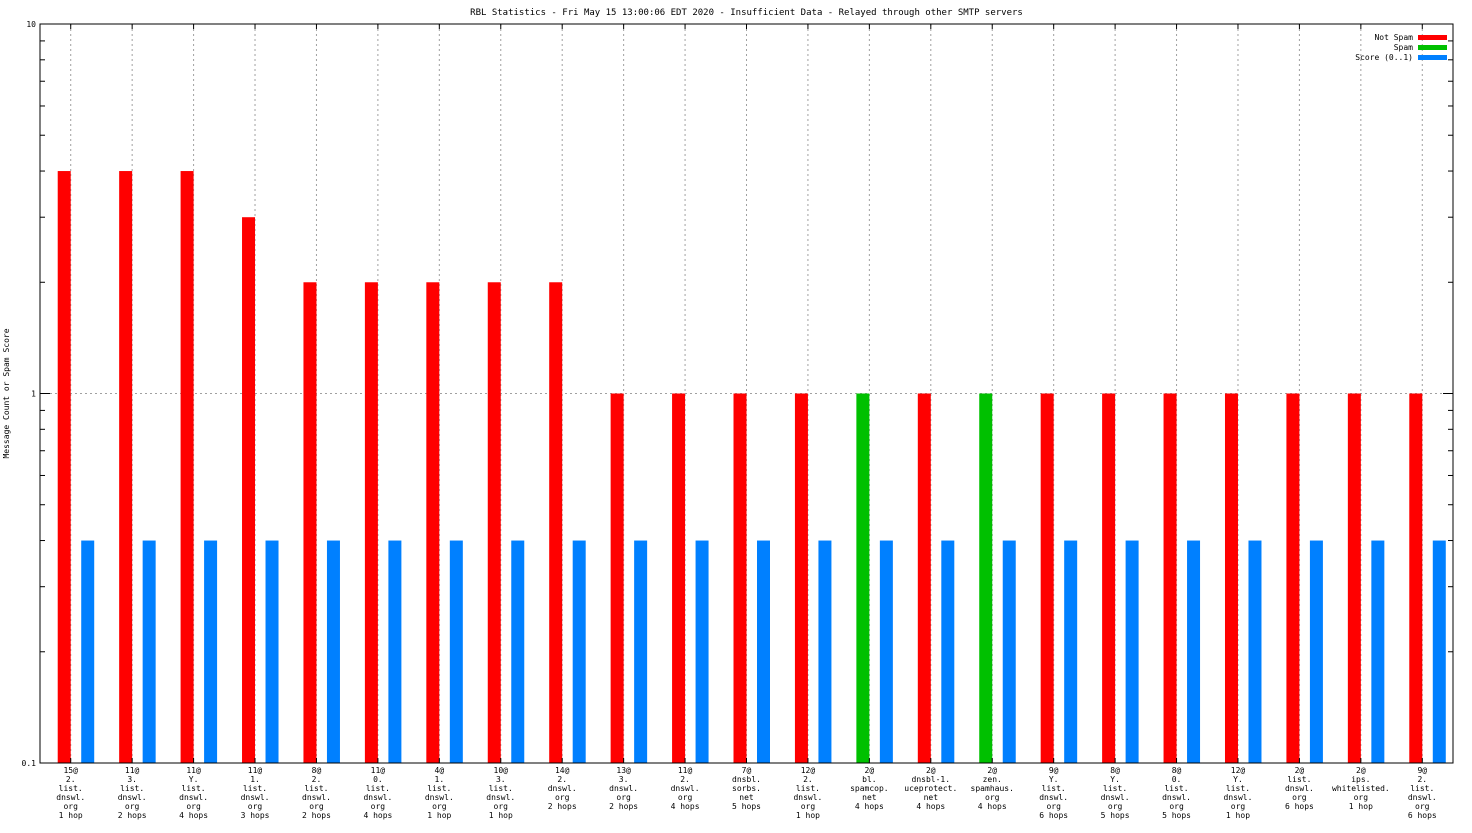 The image size is (1472, 833). What do you see at coordinates (1393, 37) in the screenshot?
I see `legend-label: Not Spam` at bounding box center [1393, 37].